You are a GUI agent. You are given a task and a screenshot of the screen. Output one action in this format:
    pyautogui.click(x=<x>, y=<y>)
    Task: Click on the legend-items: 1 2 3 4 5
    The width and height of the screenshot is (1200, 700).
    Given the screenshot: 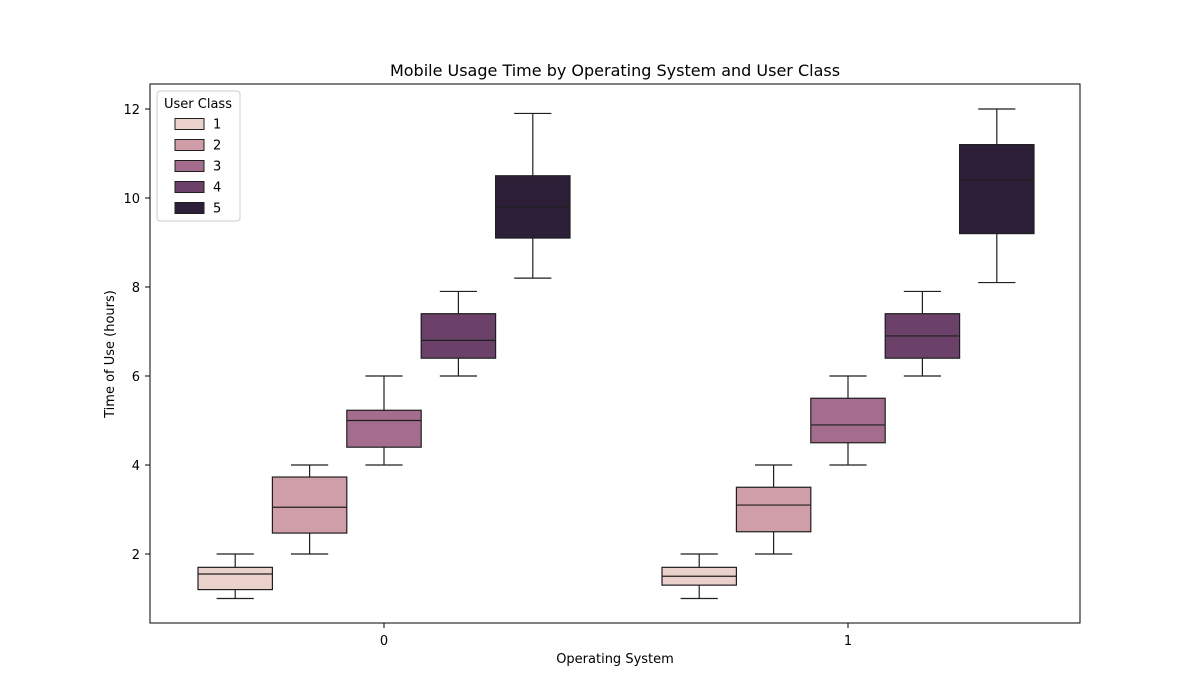 What is the action you would take?
    pyautogui.click(x=197, y=167)
    